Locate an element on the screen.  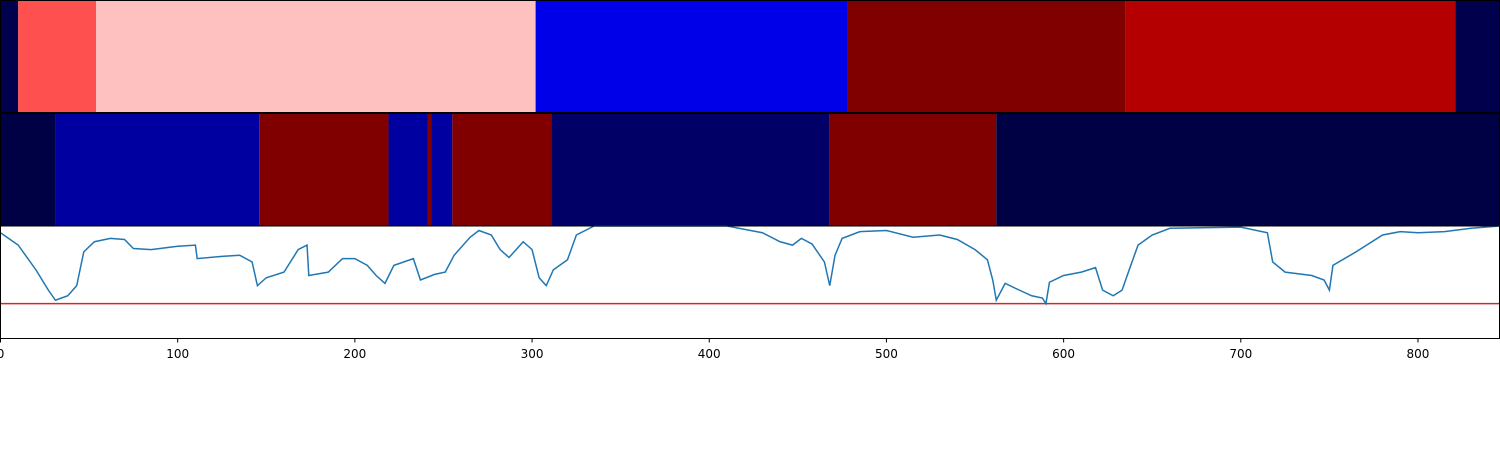
x-tick-label: 100 is located at coordinates (177, 354).